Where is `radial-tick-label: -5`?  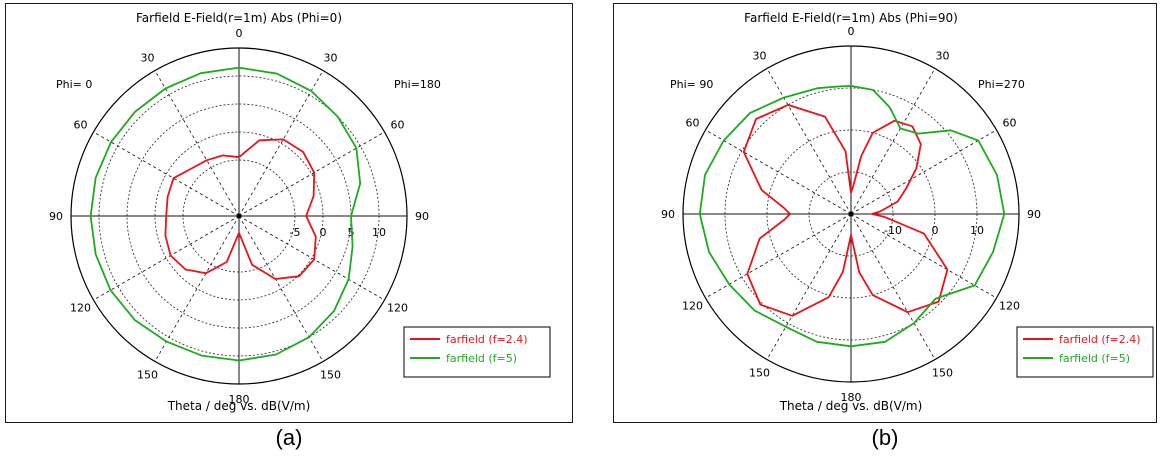 radial-tick-label: -5 is located at coordinates (295, 232).